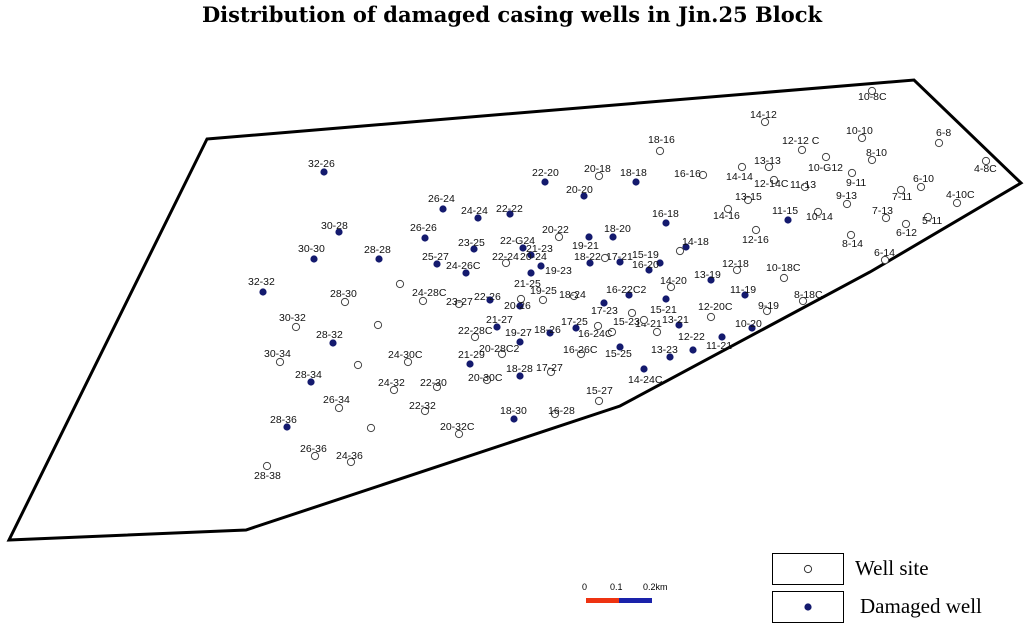  I want to click on well-marker: 10-20, so click(748, 325).